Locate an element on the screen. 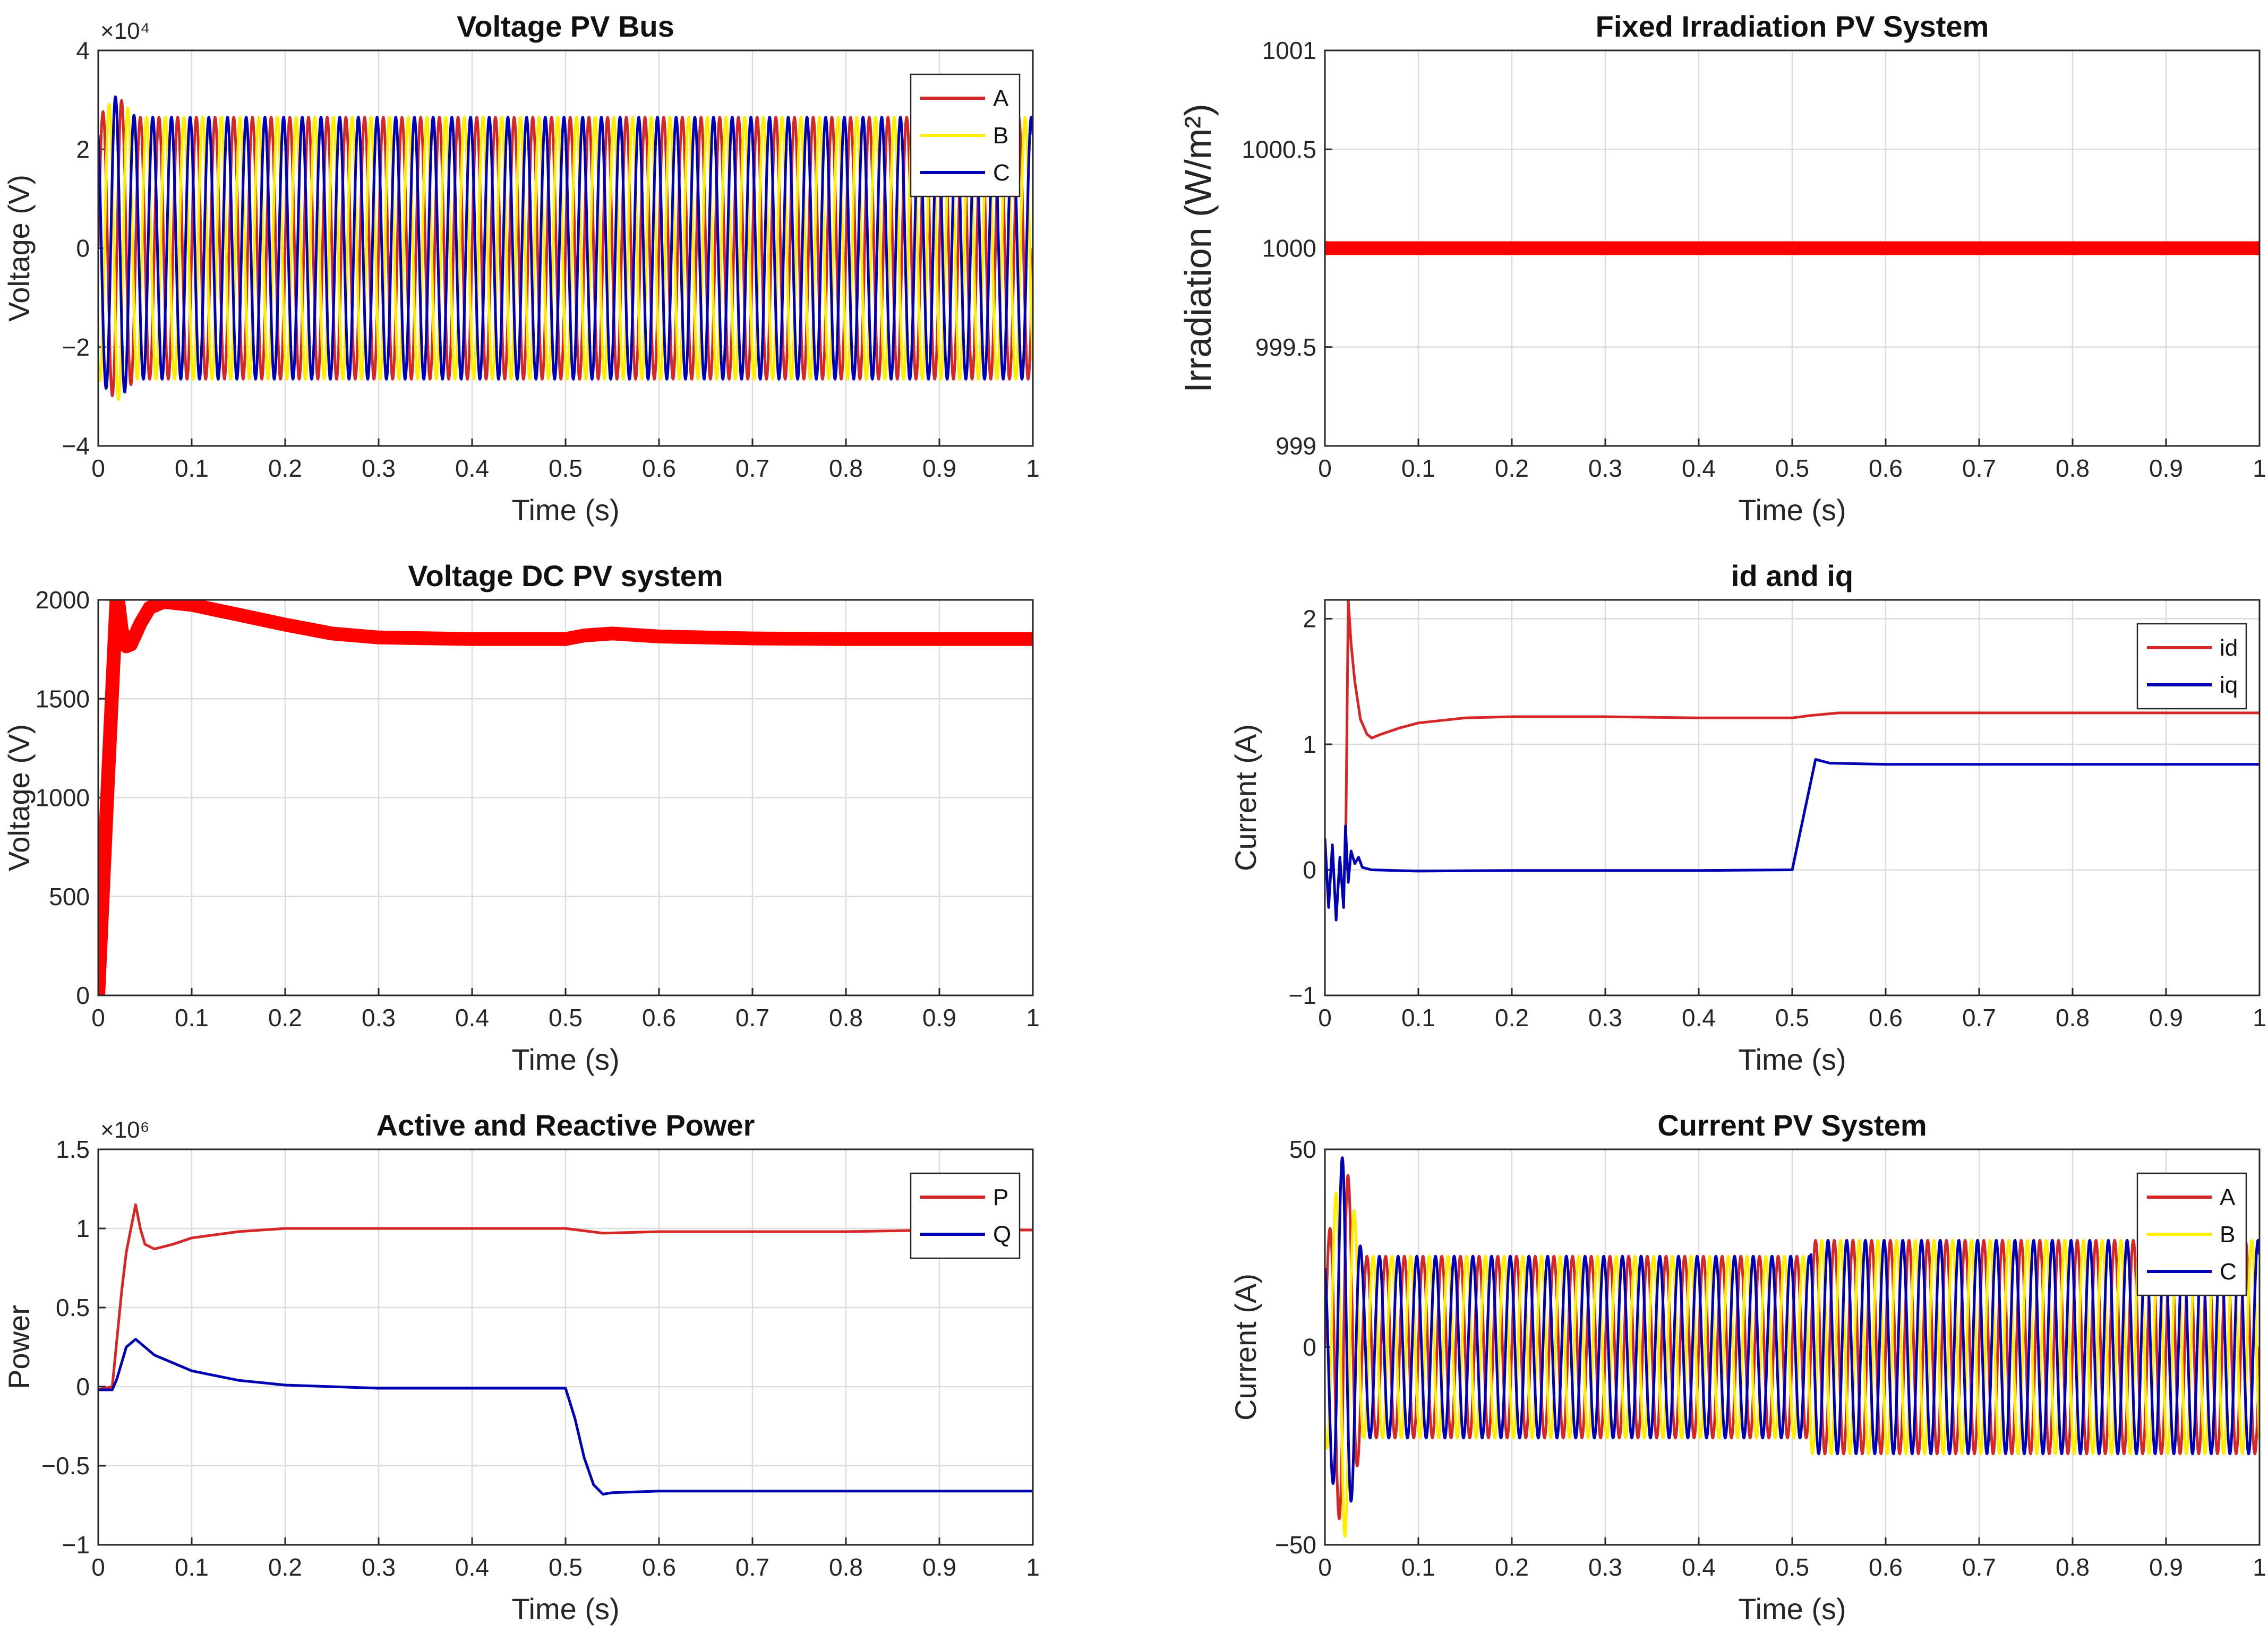  y-tick-label: −2 is located at coordinates (76, 347).